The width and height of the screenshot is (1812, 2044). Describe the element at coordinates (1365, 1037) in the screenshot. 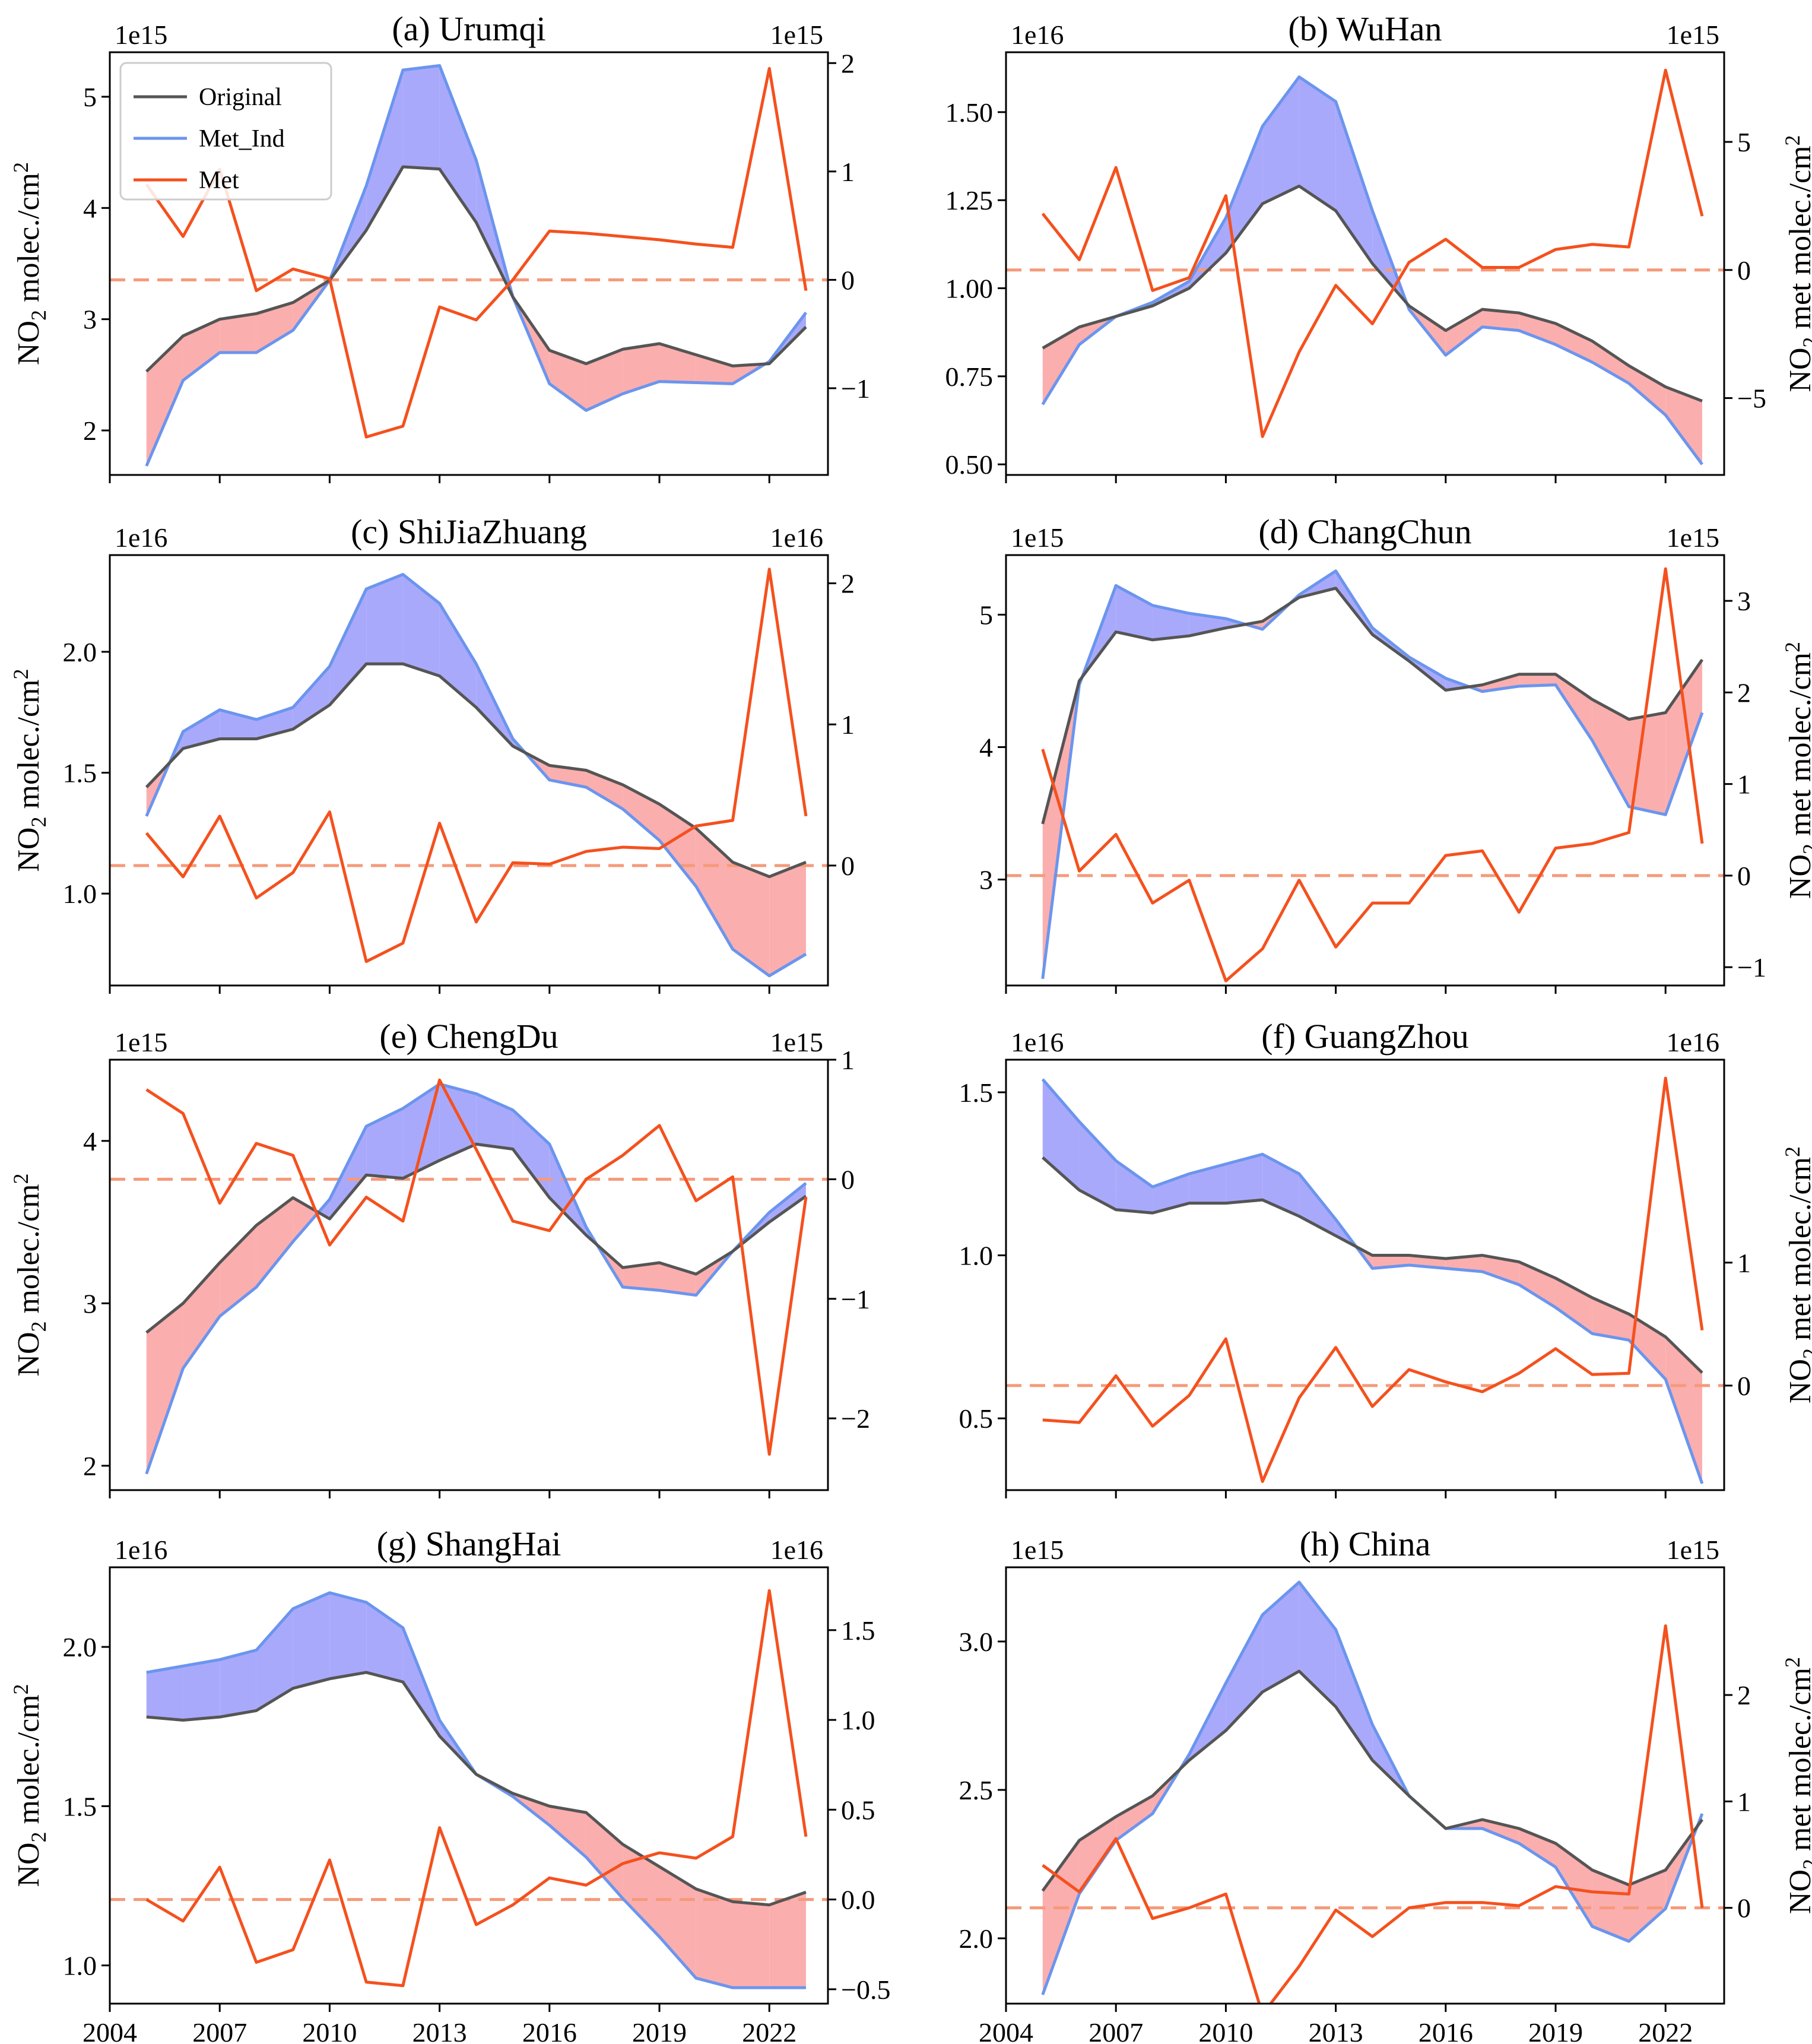

I see `panel-title: (f) GuangZhou` at that location.